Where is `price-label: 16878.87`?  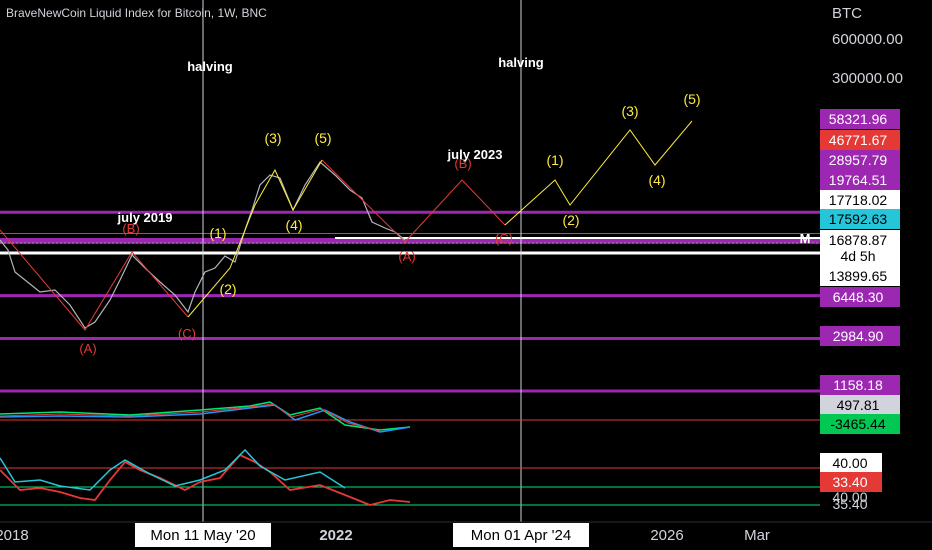 price-label: 16878.87 is located at coordinates (858, 240).